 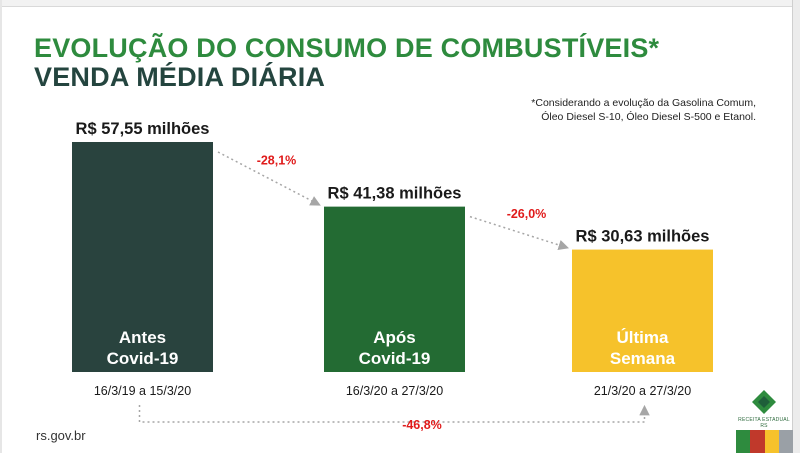 What do you see at coordinates (764, 402) in the screenshot?
I see `receita-estadual-logo-icon` at bounding box center [764, 402].